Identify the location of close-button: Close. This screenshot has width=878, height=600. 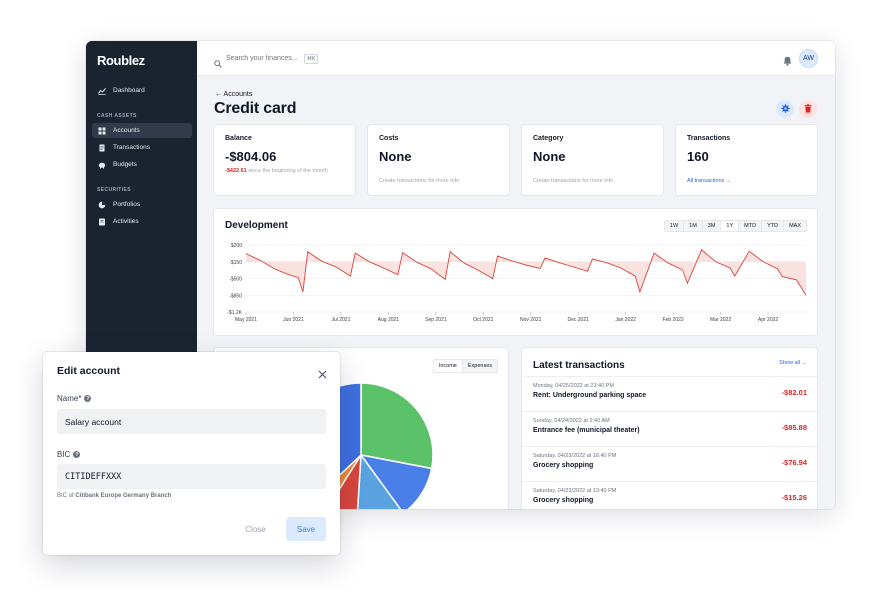
(255, 529).